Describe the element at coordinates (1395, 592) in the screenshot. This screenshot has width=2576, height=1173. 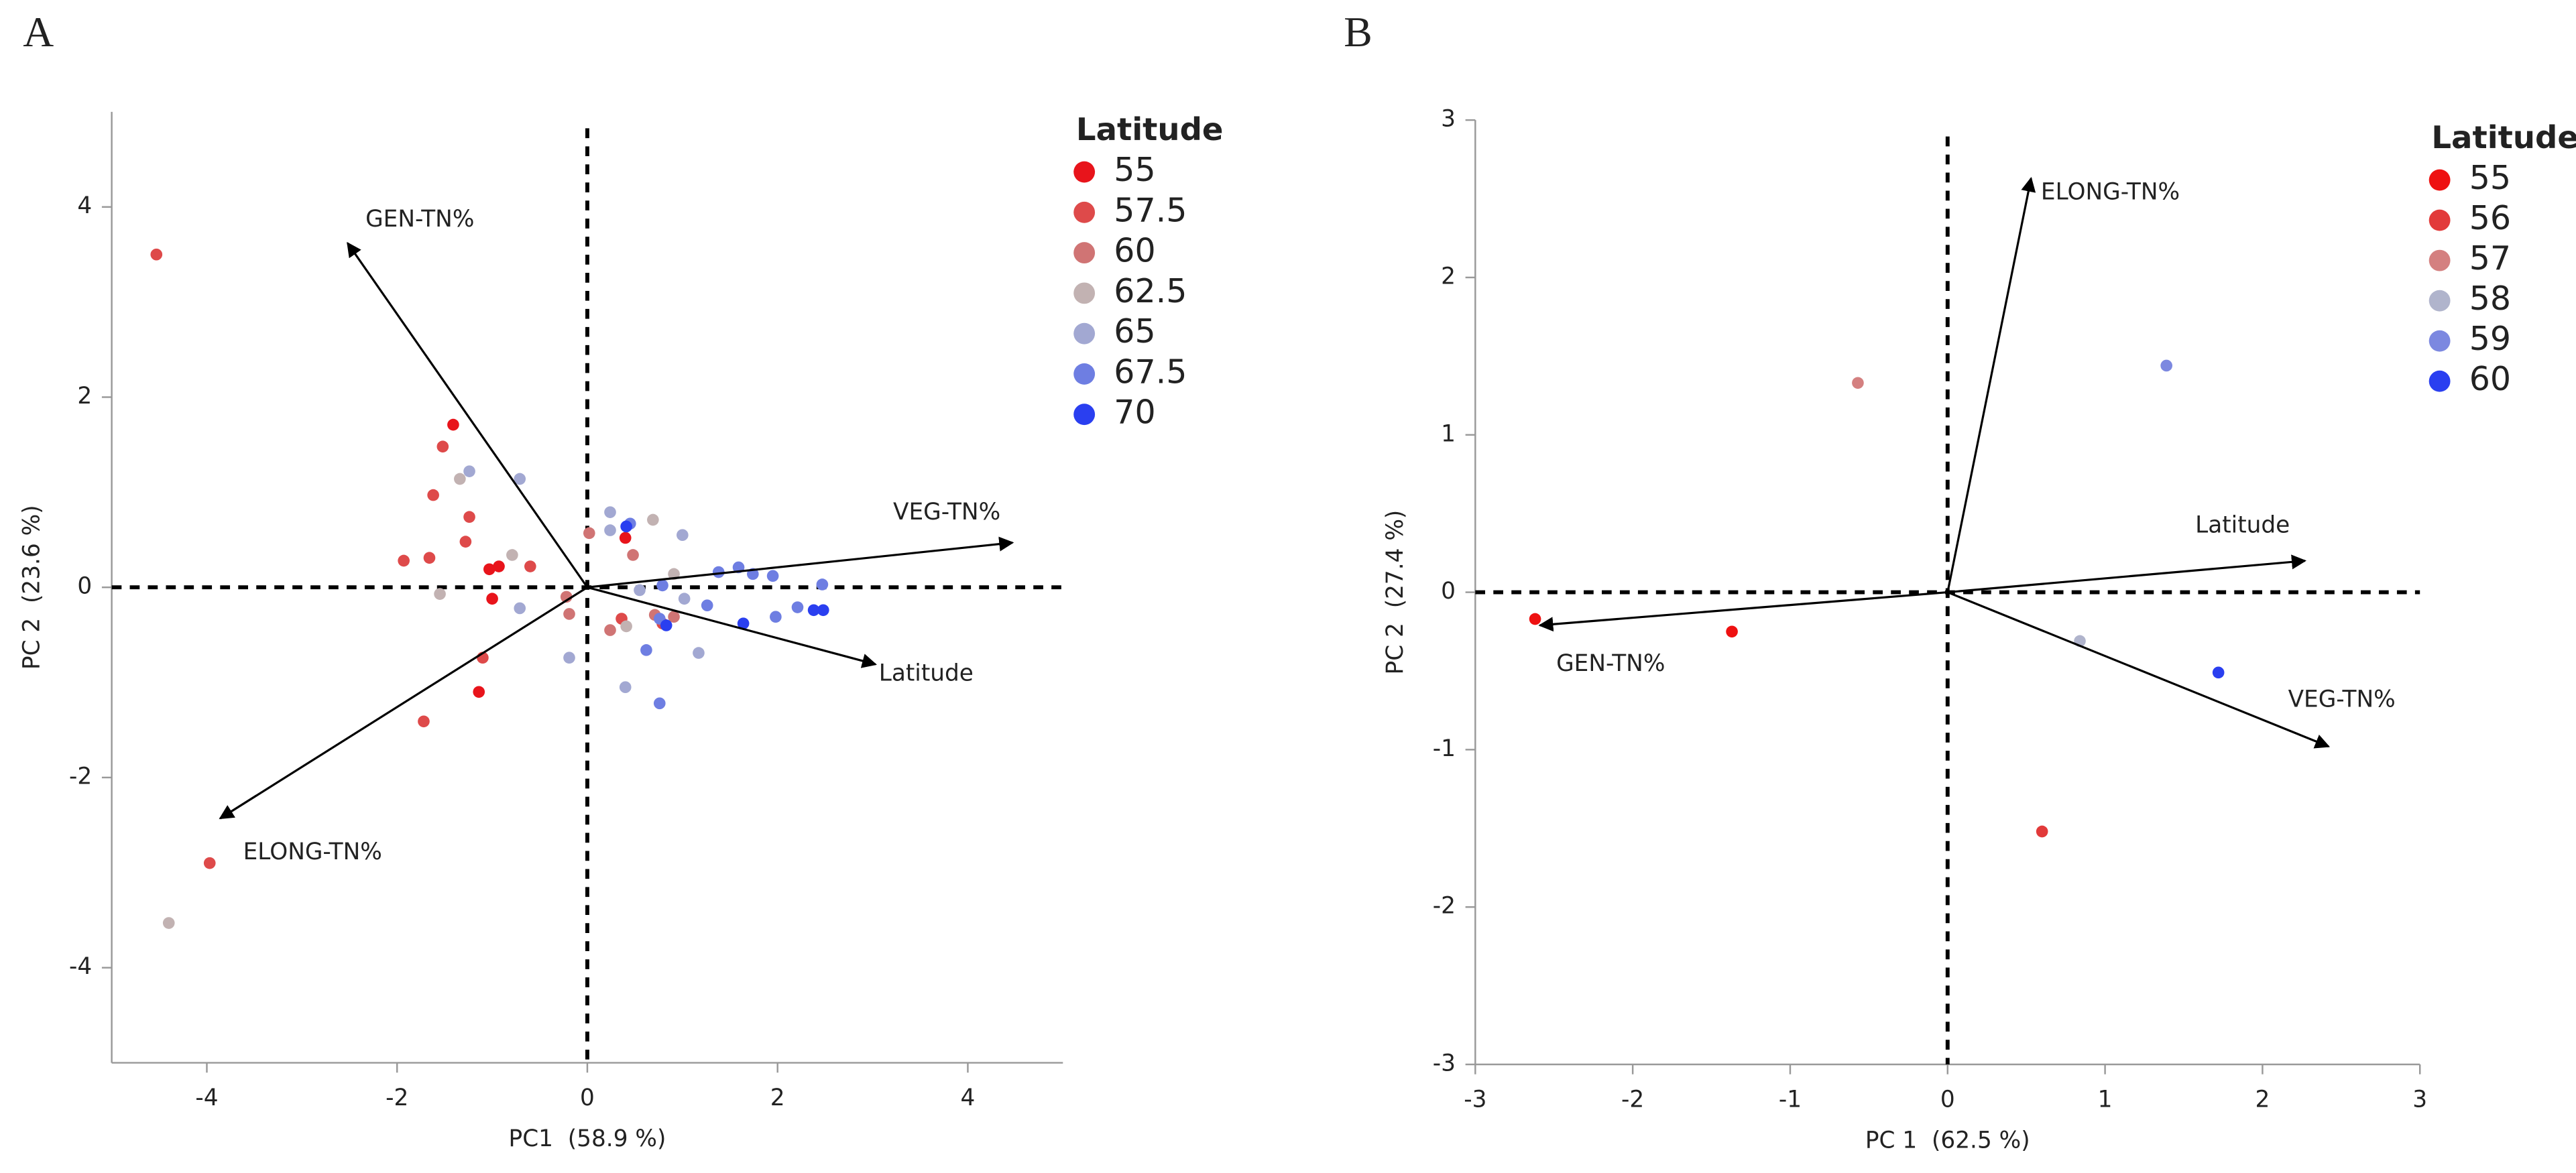
I see `y-axis-title: PC 2 (27.4 %)` at that location.